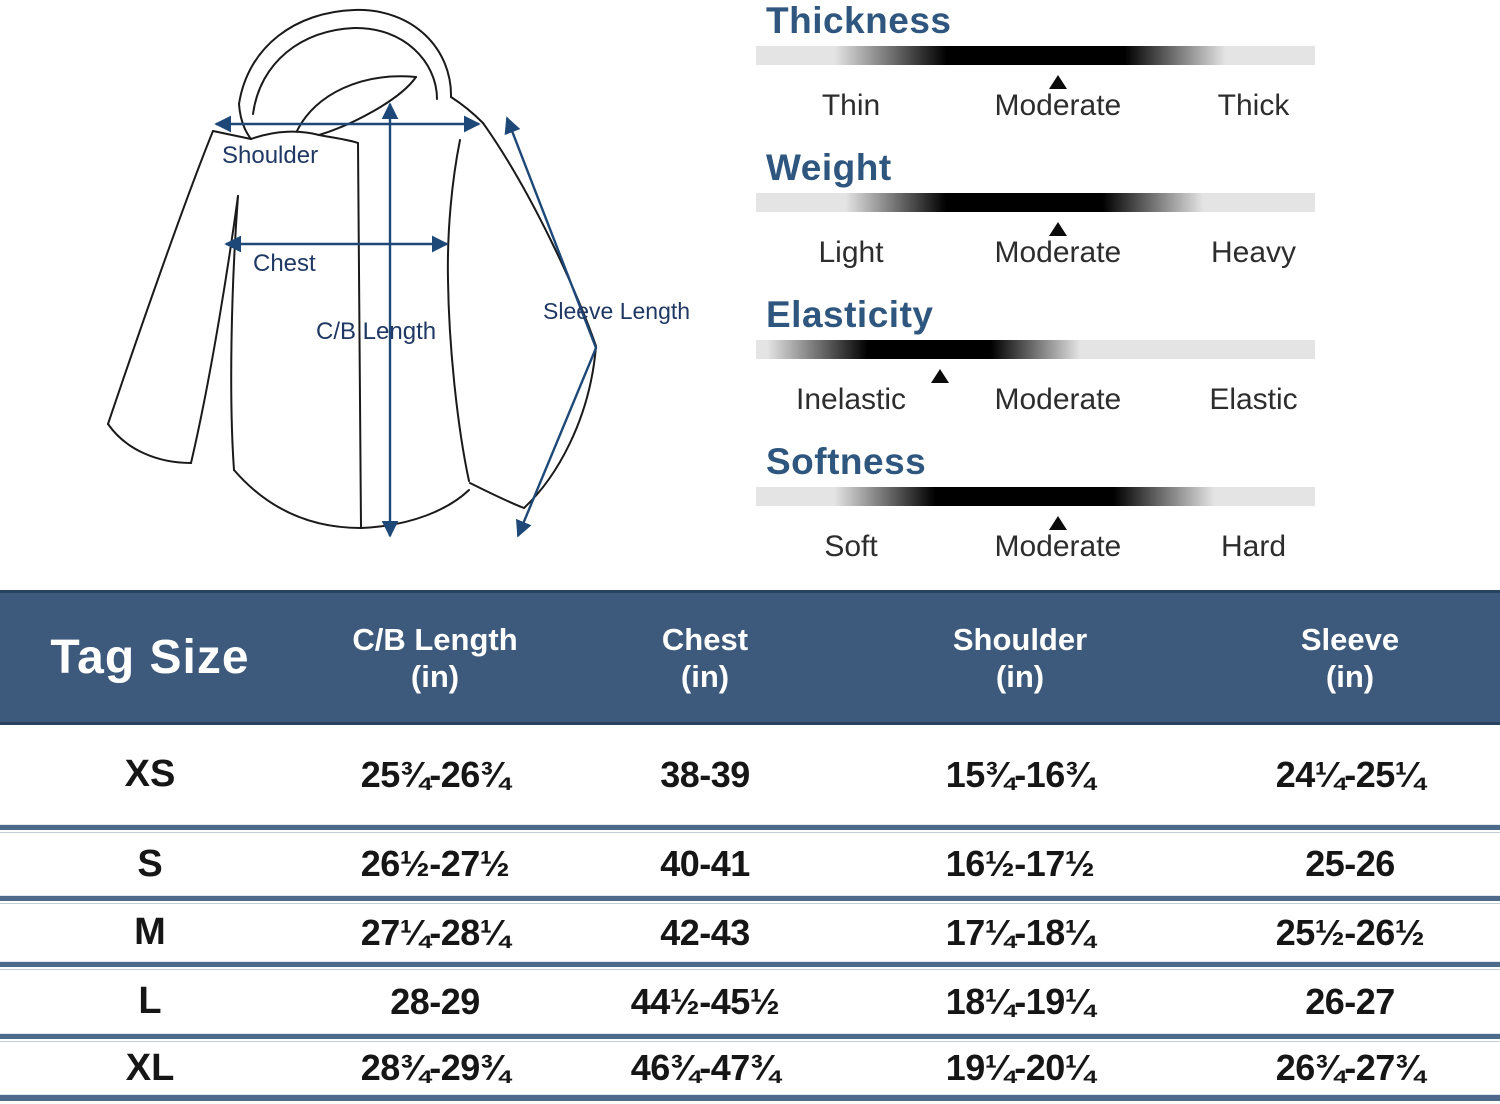 The height and width of the screenshot is (1104, 1500). I want to click on chest-label: Chest, so click(284, 263).